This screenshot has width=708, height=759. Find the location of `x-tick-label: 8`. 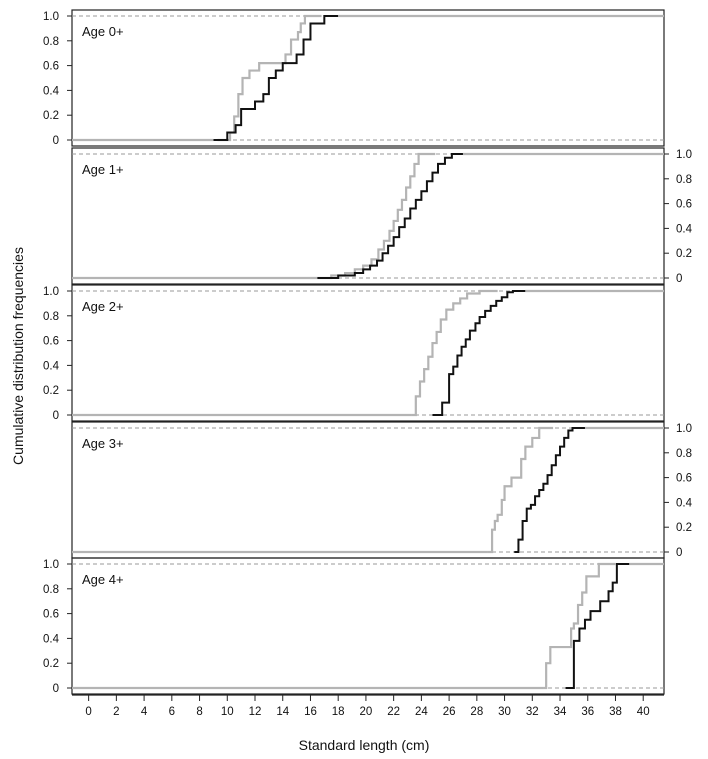

x-tick-label: 8 is located at coordinates (199, 712).